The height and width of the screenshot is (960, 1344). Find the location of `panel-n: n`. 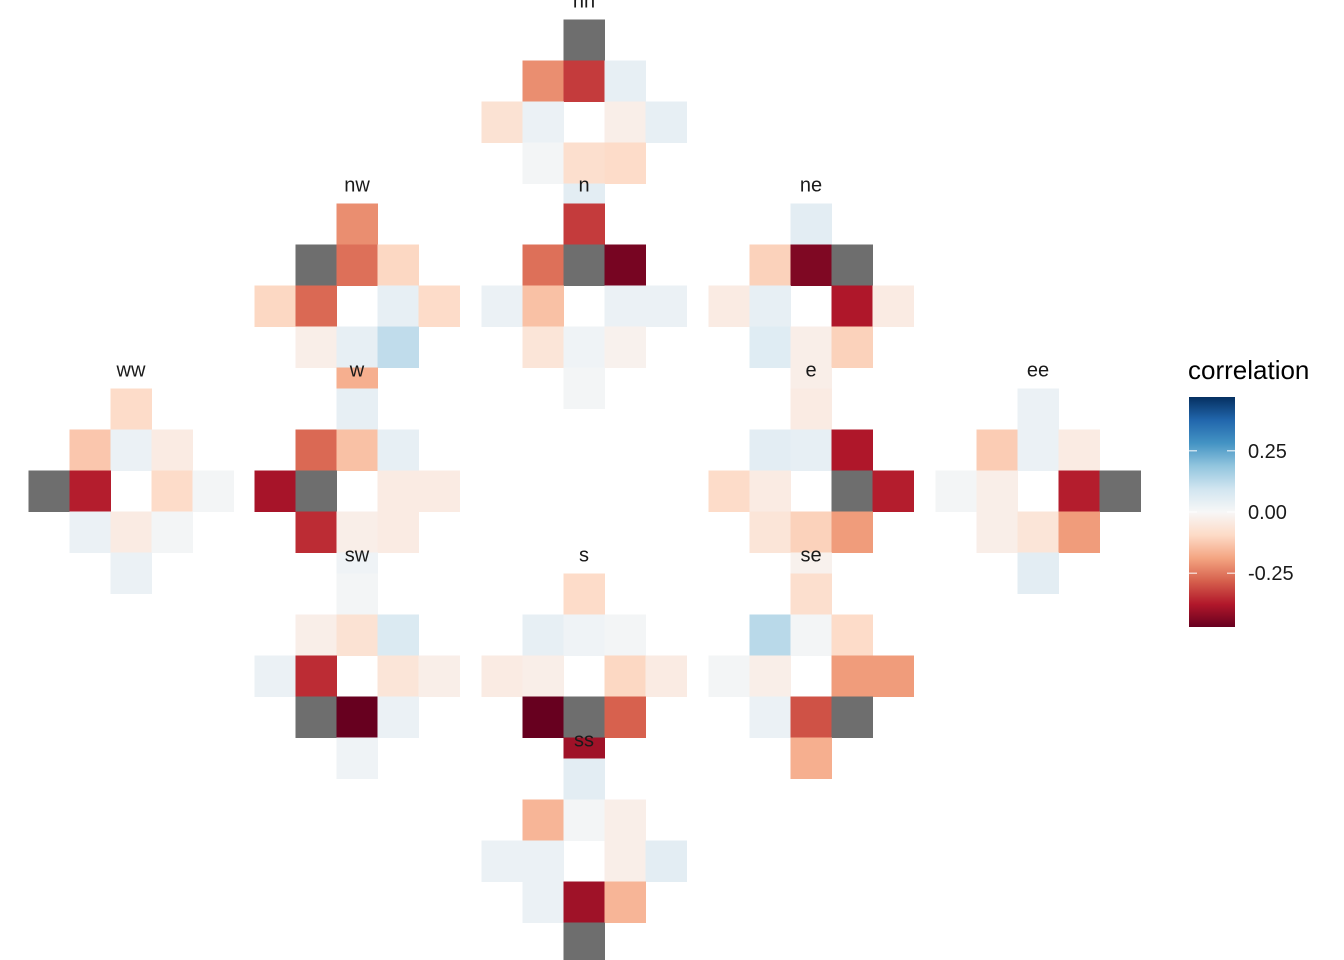

panel-n: n is located at coordinates (584, 292).